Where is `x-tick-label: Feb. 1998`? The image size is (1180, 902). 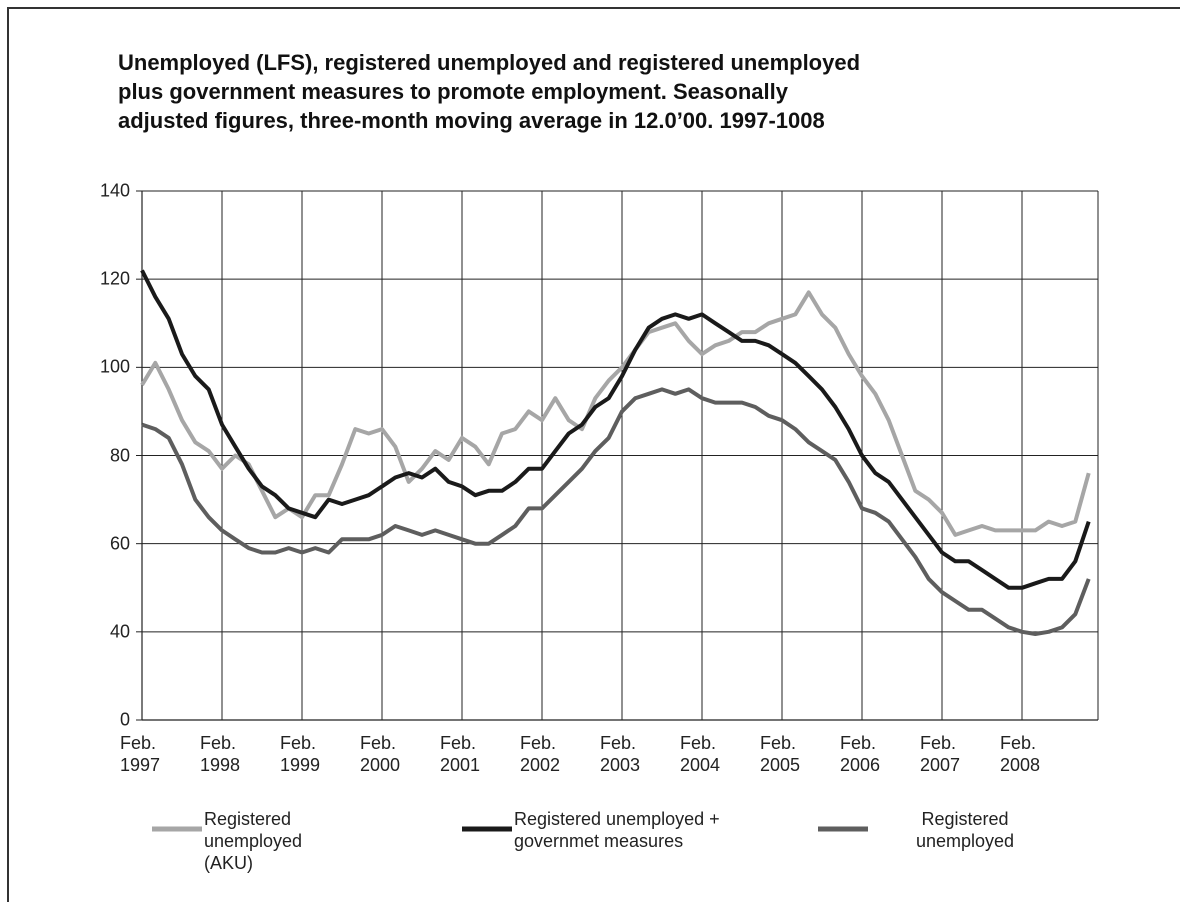 x-tick-label: Feb. 1998 is located at coordinates (220, 754).